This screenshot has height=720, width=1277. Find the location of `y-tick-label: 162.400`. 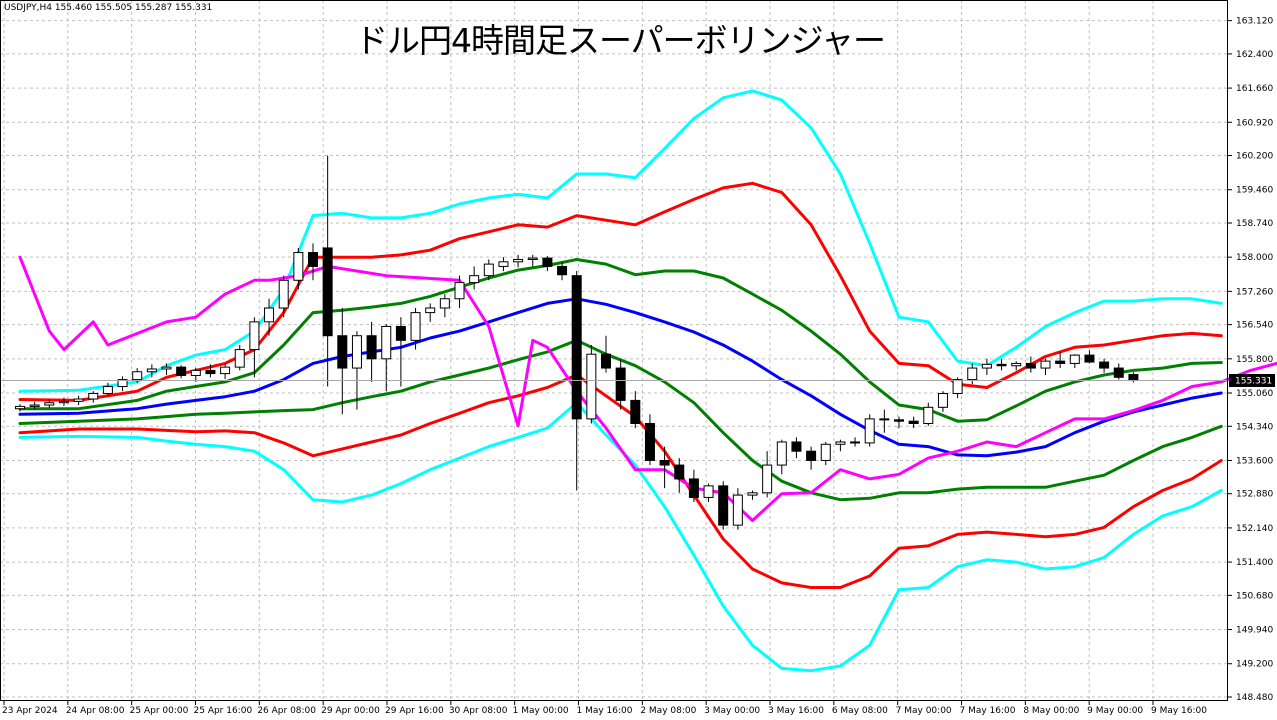

y-tick-label: 162.400 is located at coordinates (1254, 55).